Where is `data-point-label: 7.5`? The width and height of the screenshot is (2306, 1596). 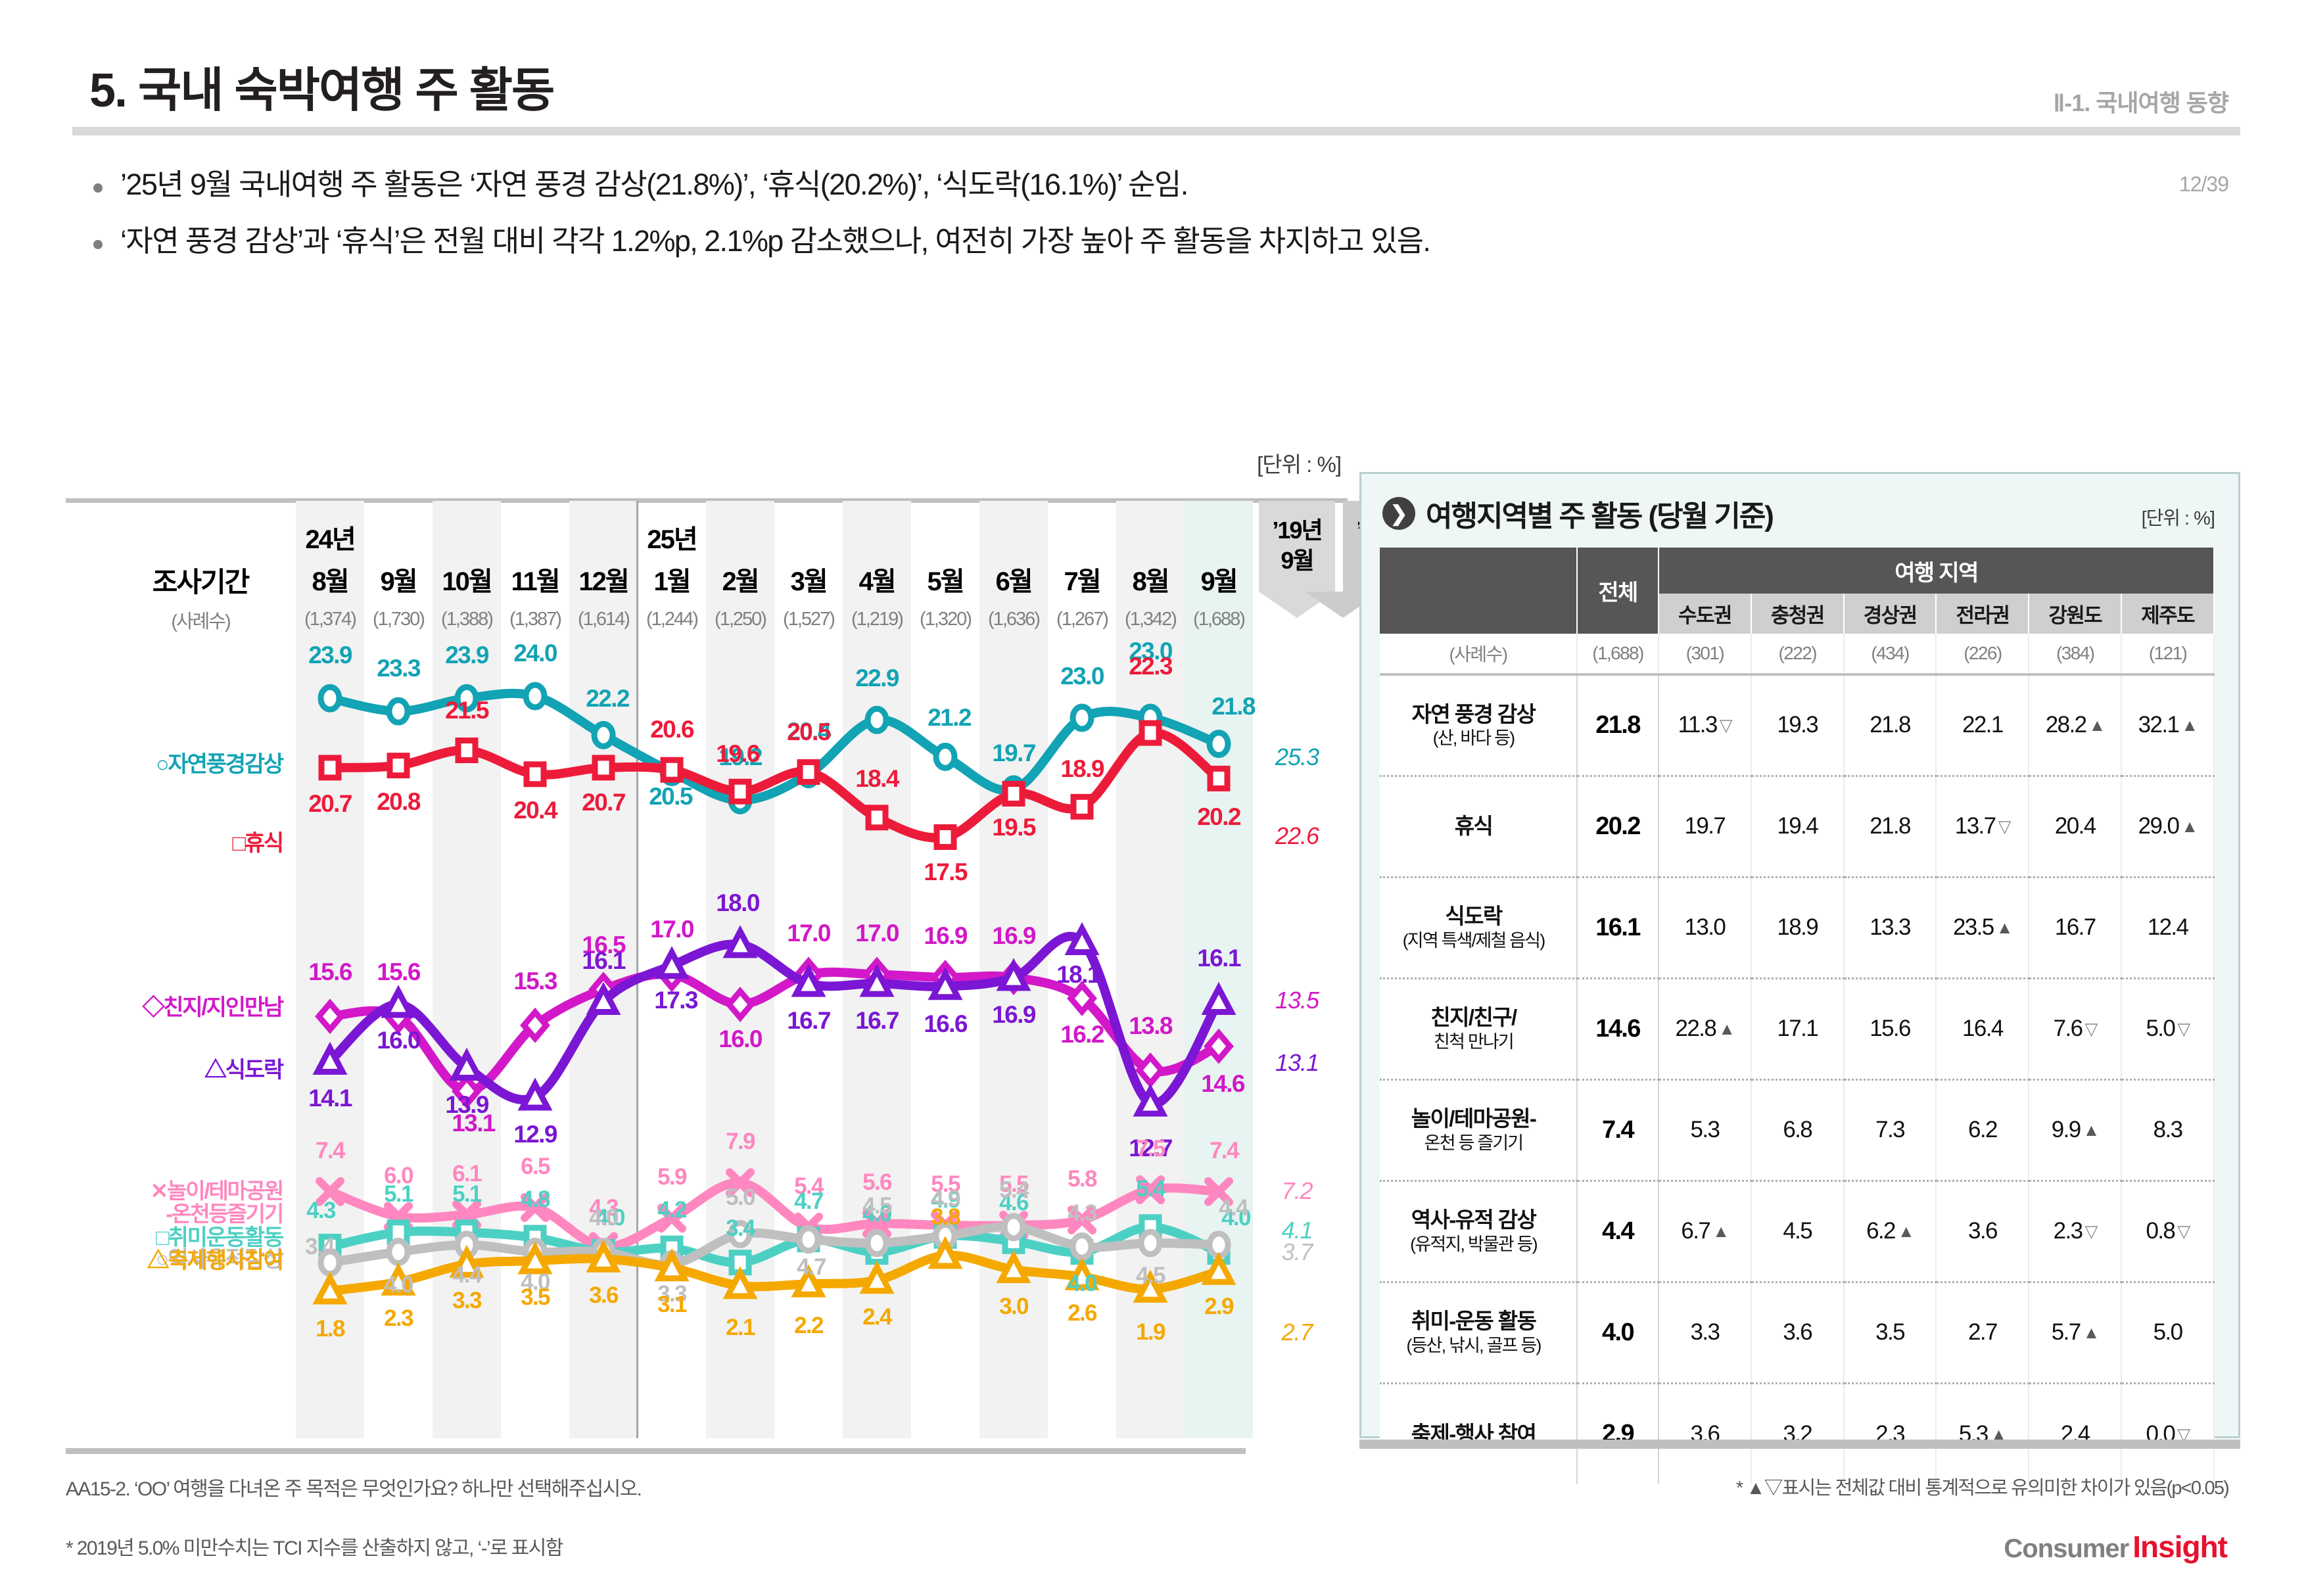
data-point-label: 7.5 is located at coordinates (1150, 1149).